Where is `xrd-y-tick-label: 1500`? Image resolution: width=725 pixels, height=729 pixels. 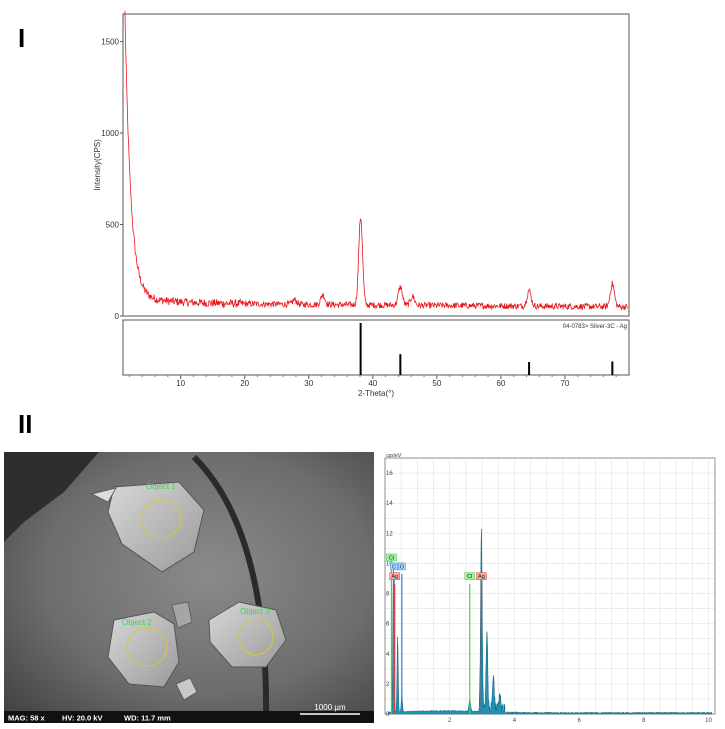 xrd-y-tick-label: 1500 is located at coordinates (110, 41).